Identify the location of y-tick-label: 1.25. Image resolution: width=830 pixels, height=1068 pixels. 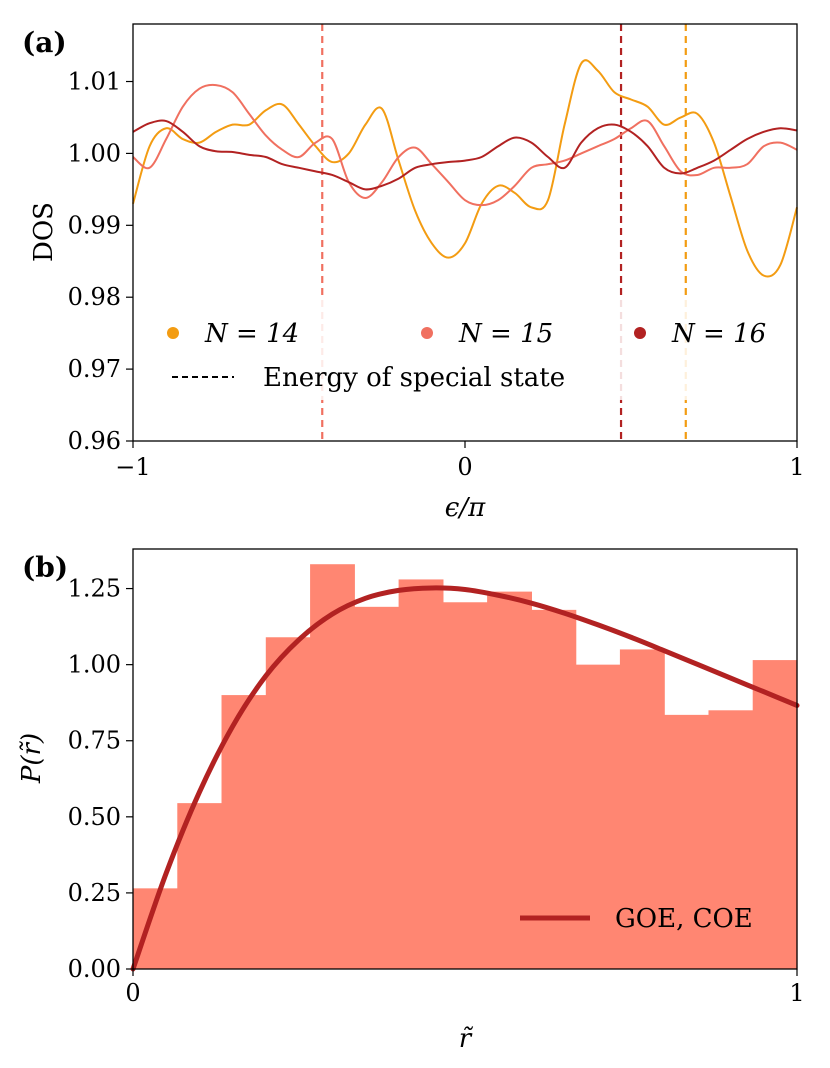
(94, 589).